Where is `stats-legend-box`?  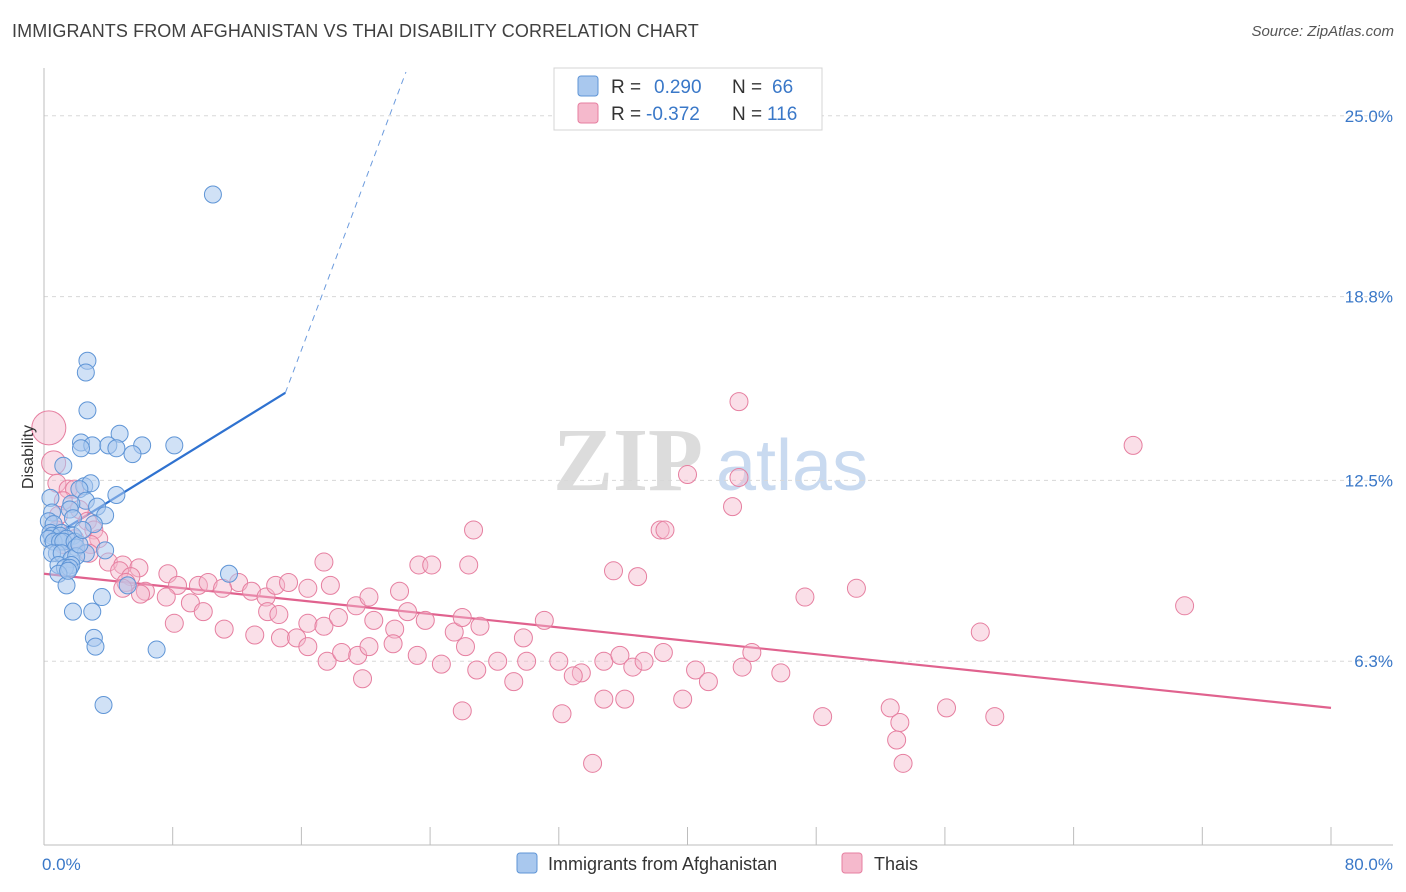
stats-legend-box is located at coordinates (688, 99).